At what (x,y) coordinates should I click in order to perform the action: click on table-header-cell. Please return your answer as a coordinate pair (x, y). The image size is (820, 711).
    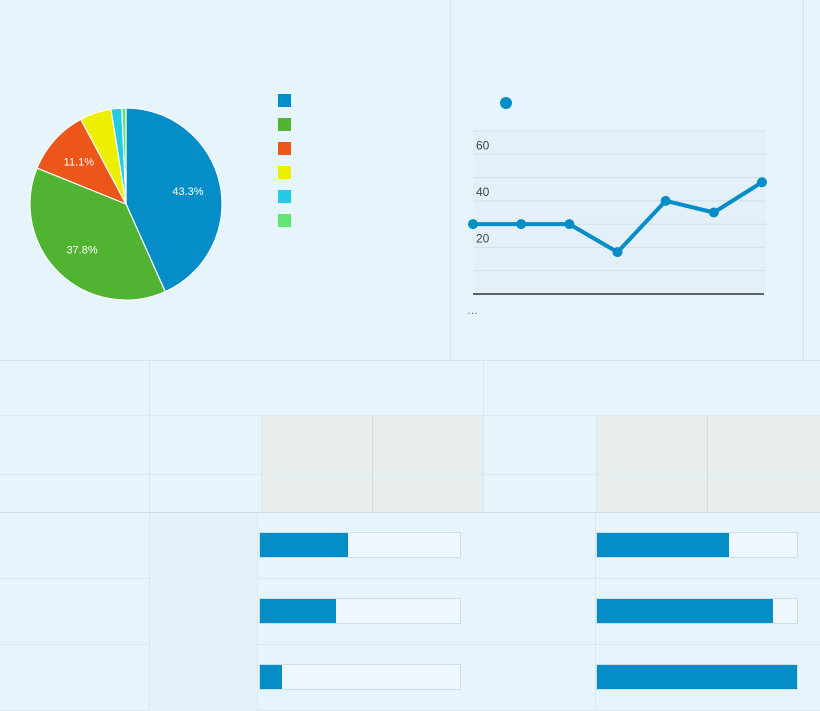
    Looking at the image, I should click on (75, 388).